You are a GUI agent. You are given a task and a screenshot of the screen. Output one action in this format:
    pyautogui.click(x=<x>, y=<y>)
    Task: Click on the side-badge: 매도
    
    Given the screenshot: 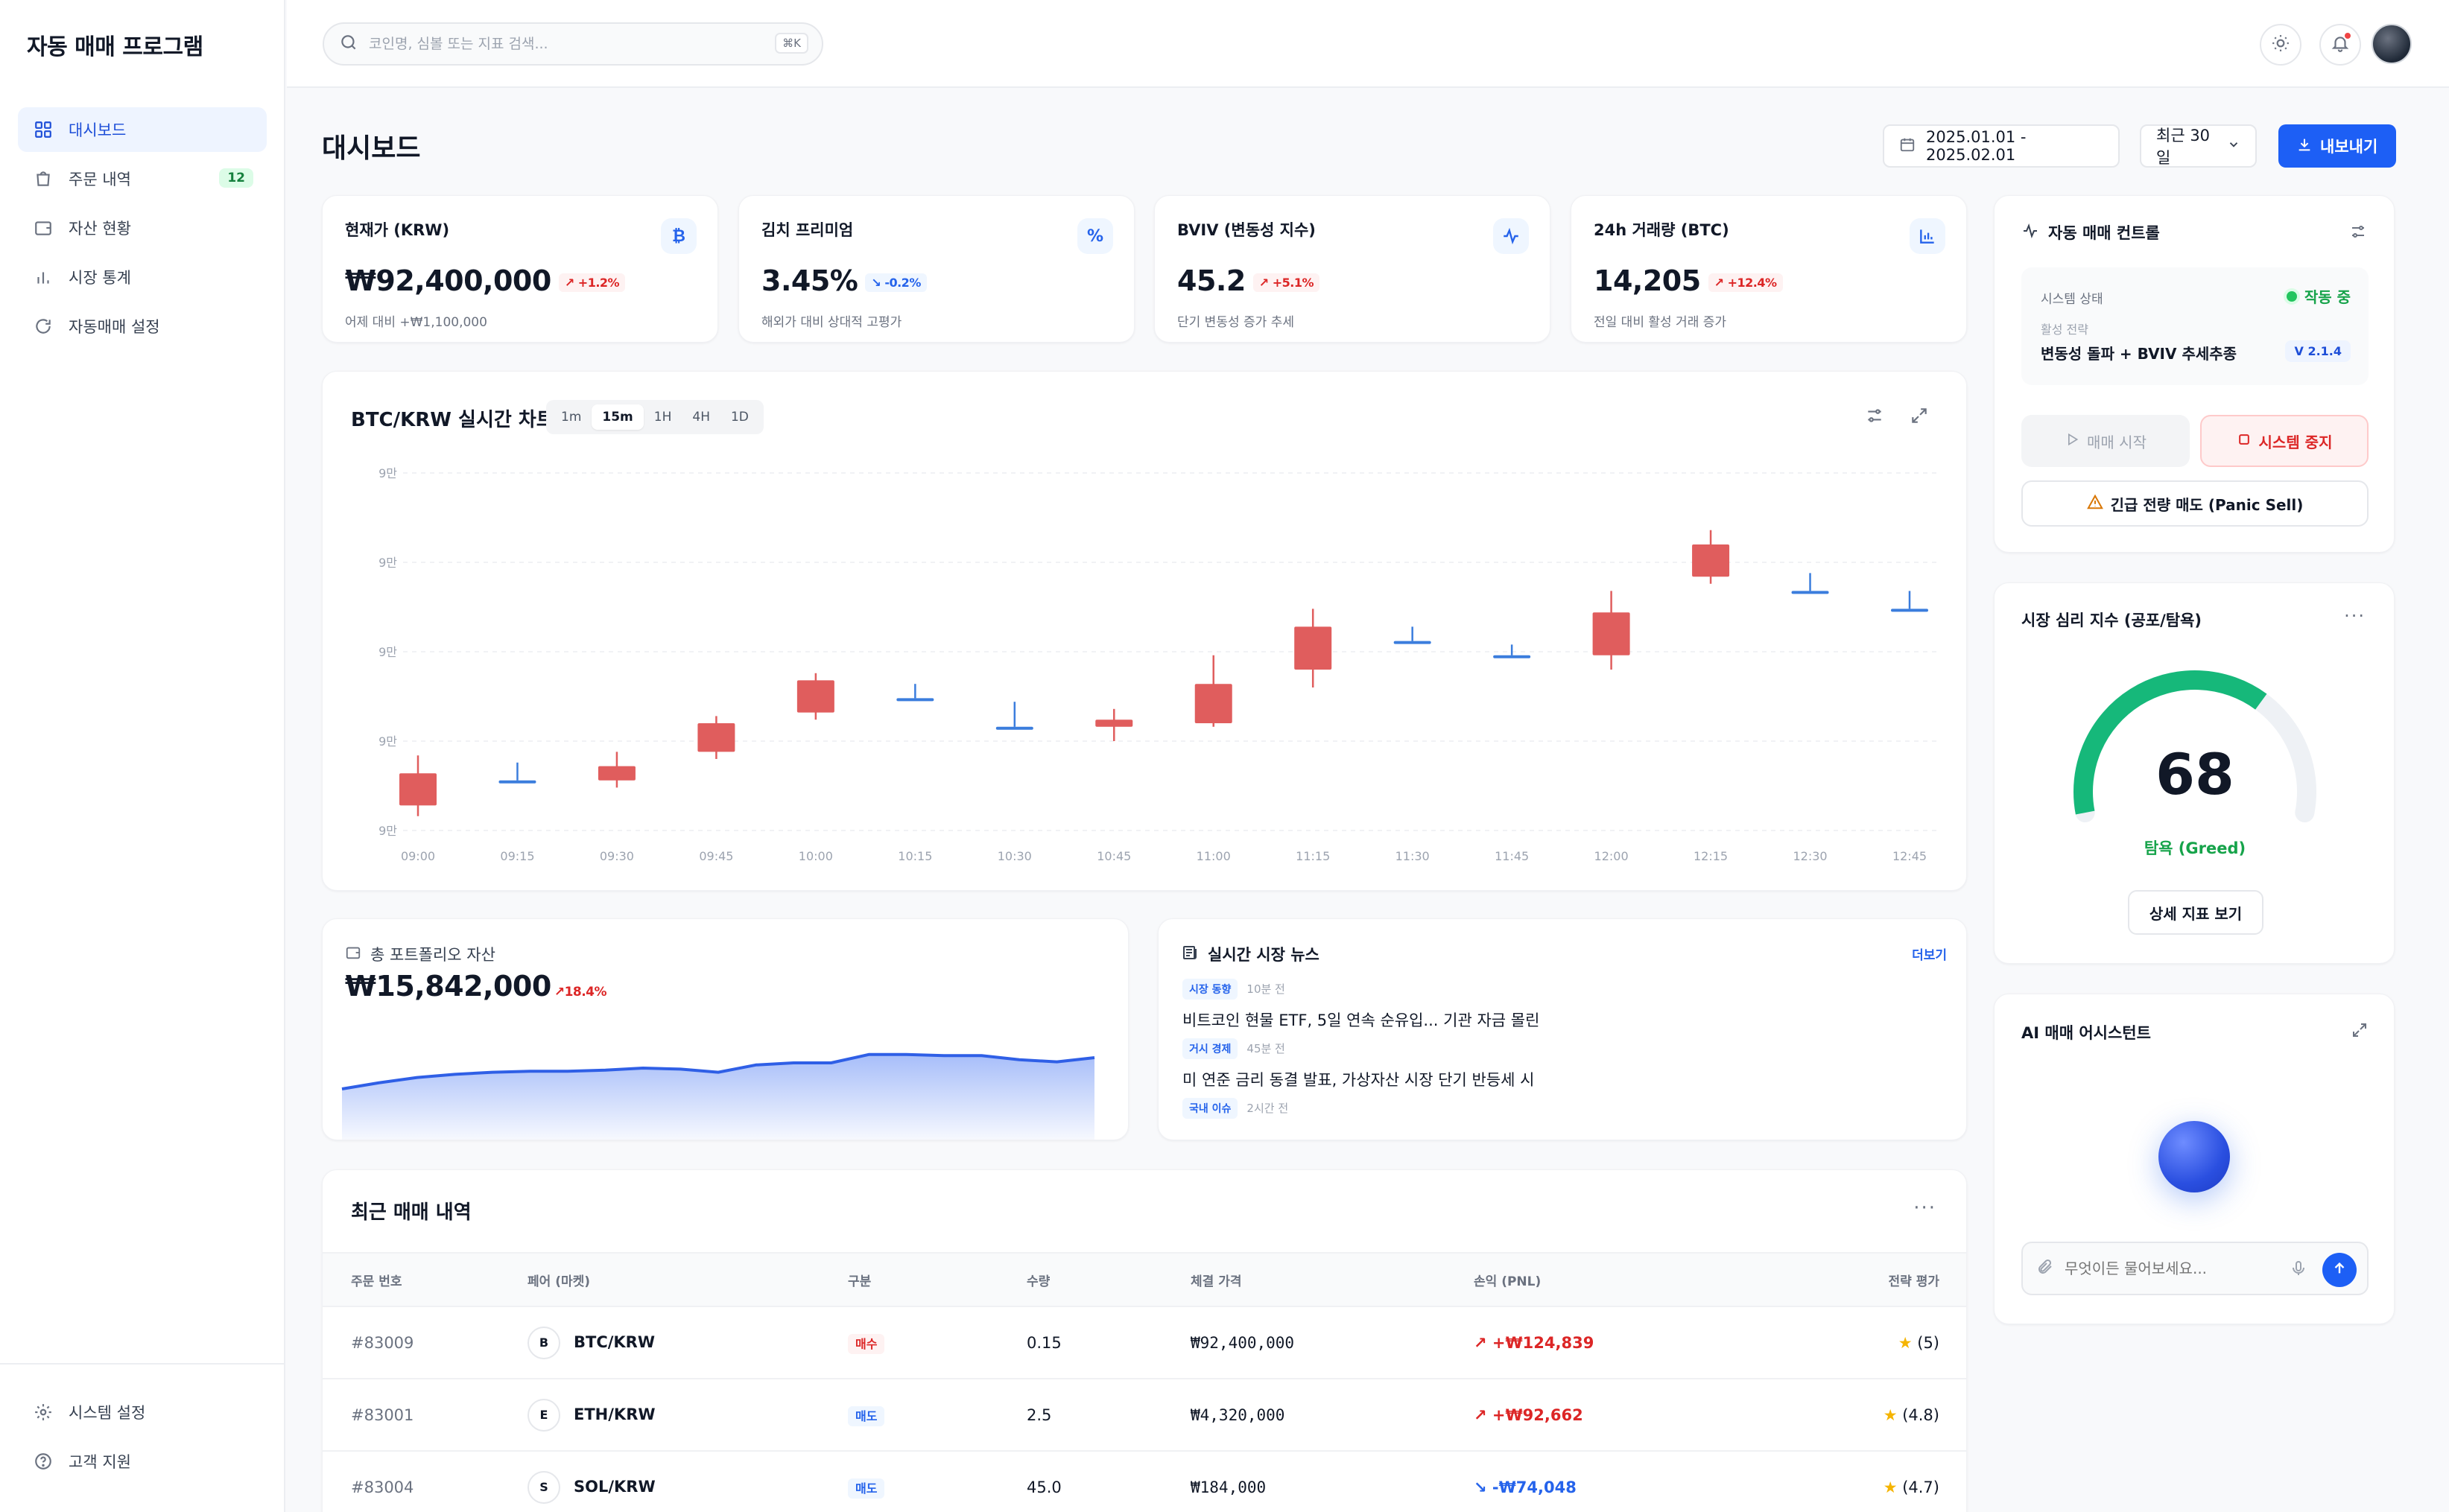 What is the action you would take?
    pyautogui.click(x=866, y=1489)
    